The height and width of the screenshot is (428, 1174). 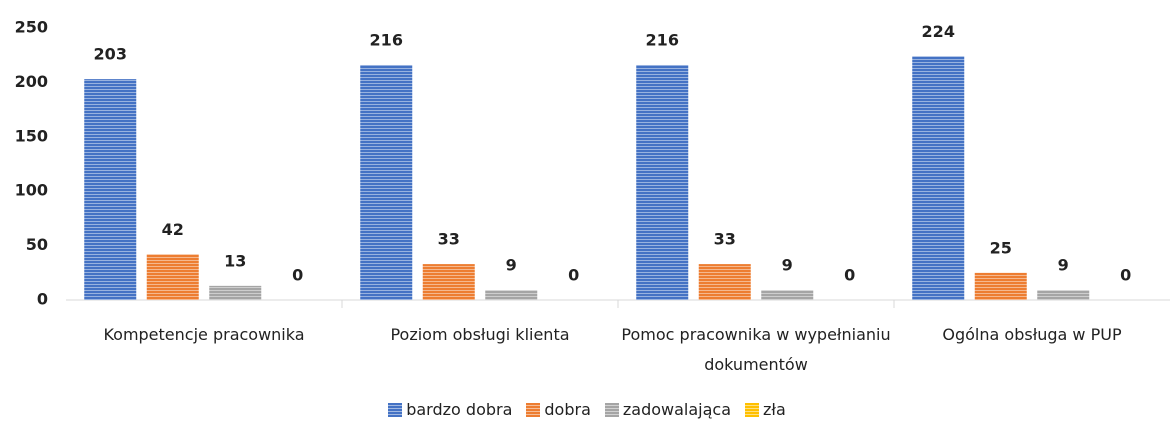 I want to click on y-tick-label: 200, so click(x=31, y=81).